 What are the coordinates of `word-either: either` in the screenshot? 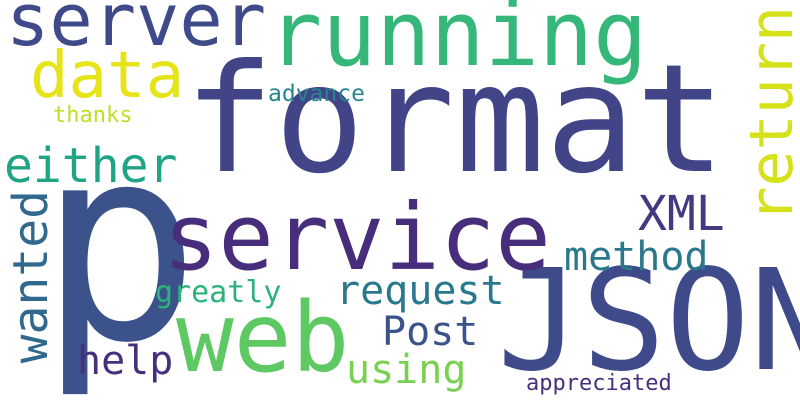 It's located at (91, 166).